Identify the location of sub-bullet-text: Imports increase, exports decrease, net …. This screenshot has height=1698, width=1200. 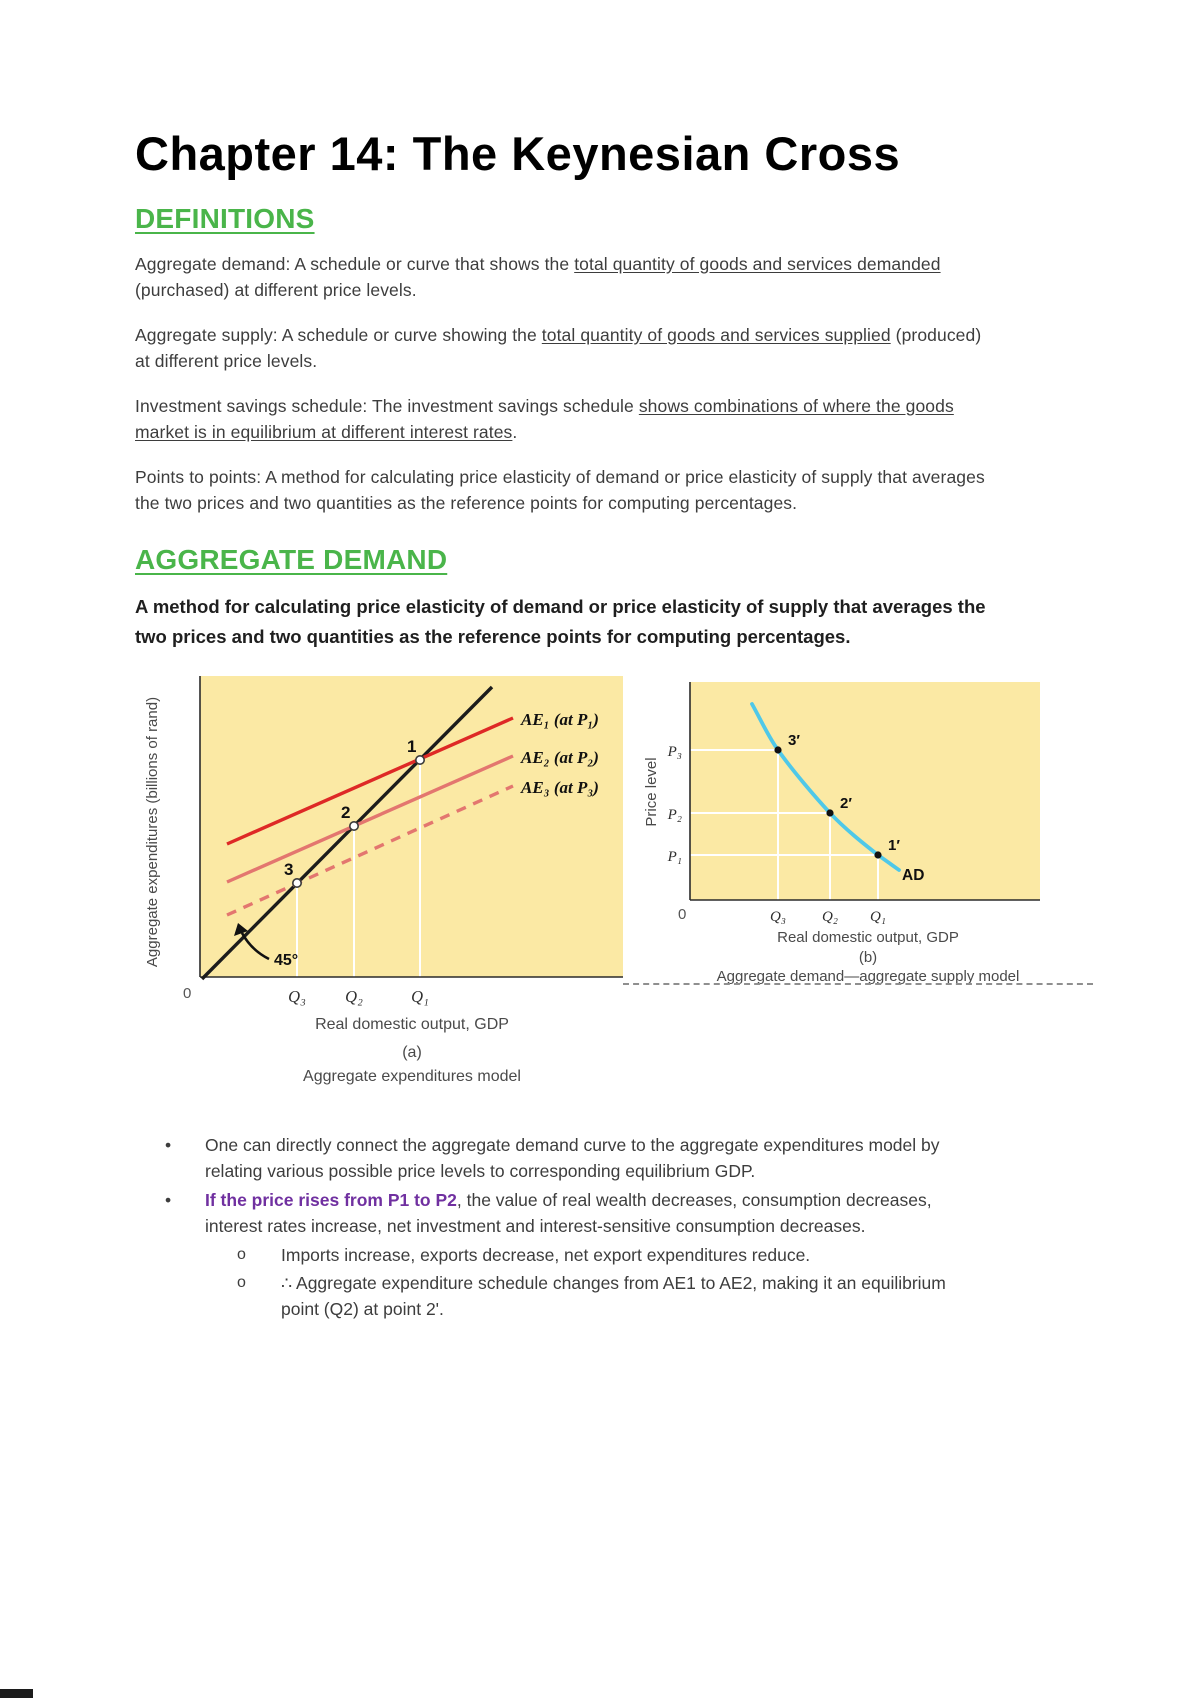
(546, 1254).